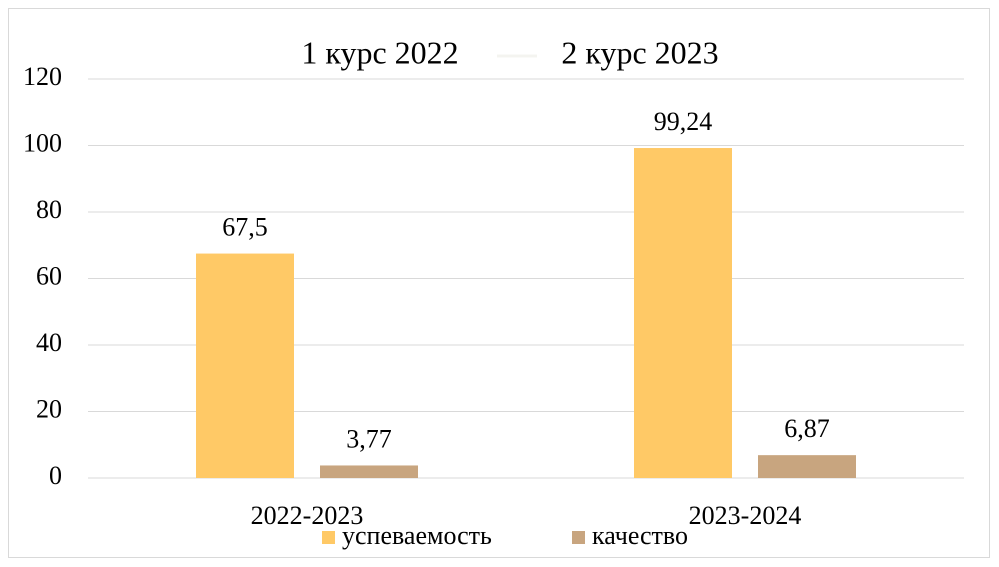 The width and height of the screenshot is (999, 567). What do you see at coordinates (49, 342) in the screenshot?
I see `y-tick-label: 40` at bounding box center [49, 342].